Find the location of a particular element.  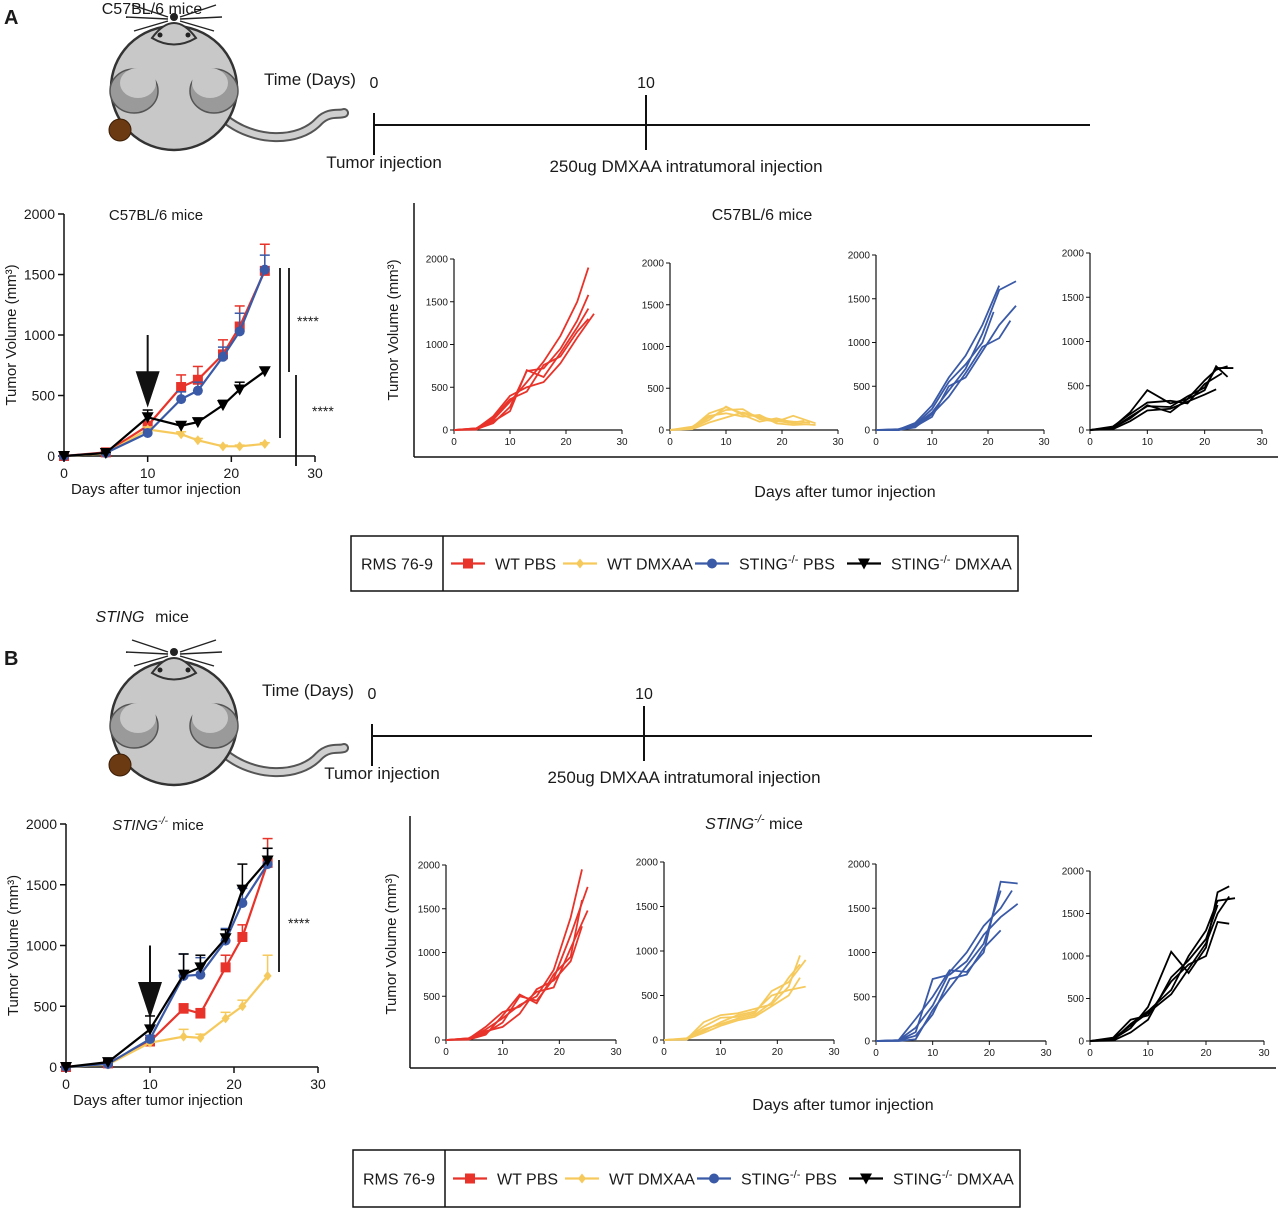

y-tick-label: 2000 is located at coordinates (859, 256).